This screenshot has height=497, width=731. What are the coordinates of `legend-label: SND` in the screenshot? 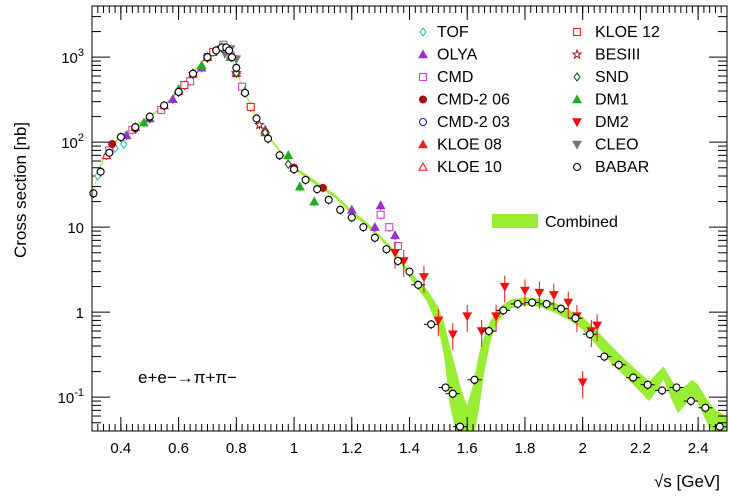 It's located at (612, 77).